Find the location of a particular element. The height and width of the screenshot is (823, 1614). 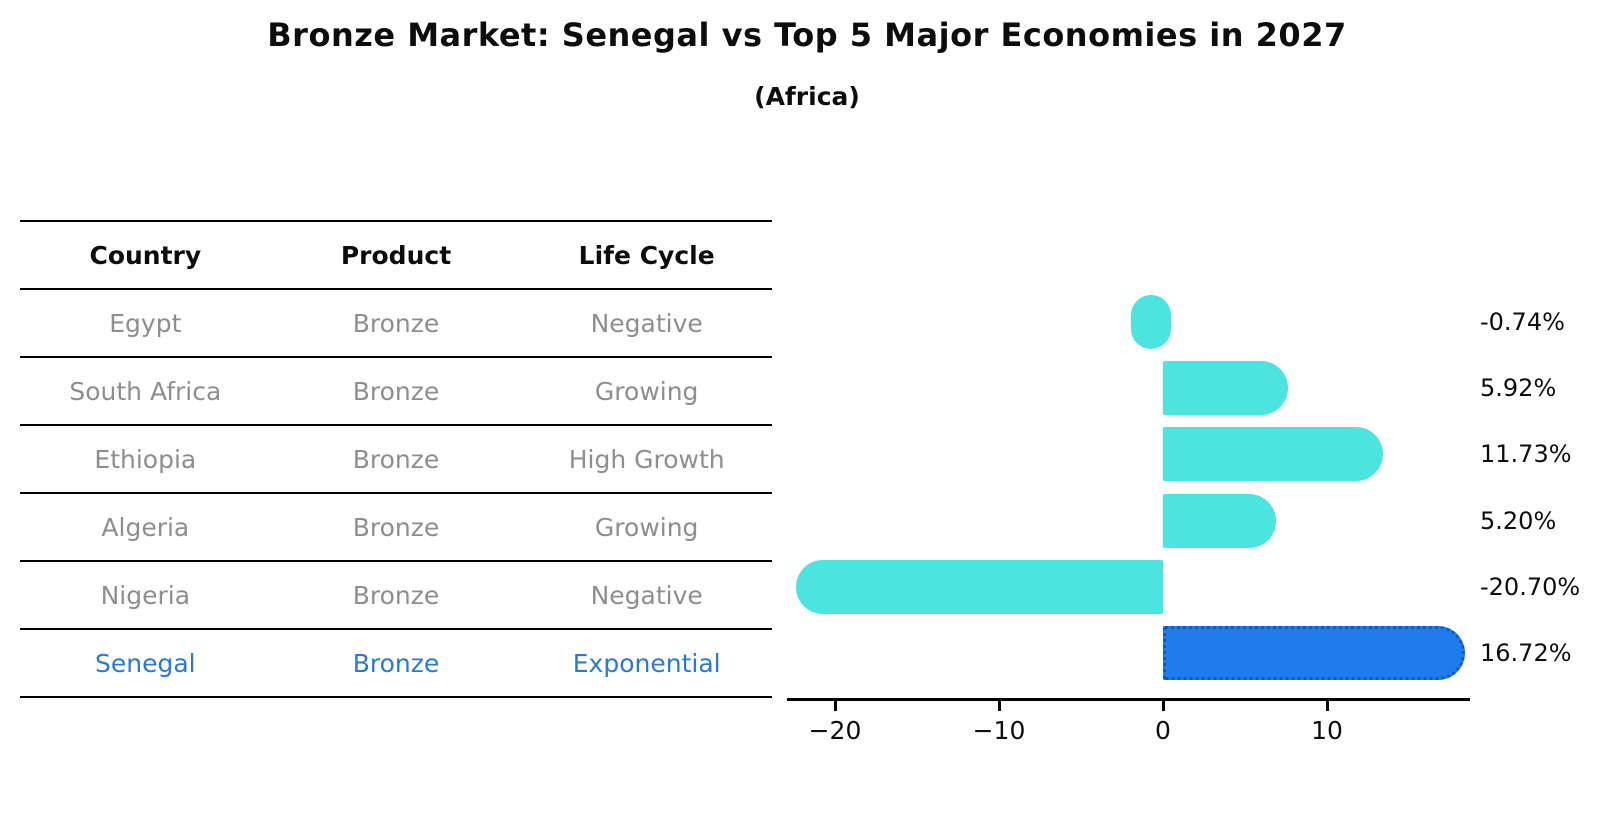

bar-ethiopia is located at coordinates (1273, 454).